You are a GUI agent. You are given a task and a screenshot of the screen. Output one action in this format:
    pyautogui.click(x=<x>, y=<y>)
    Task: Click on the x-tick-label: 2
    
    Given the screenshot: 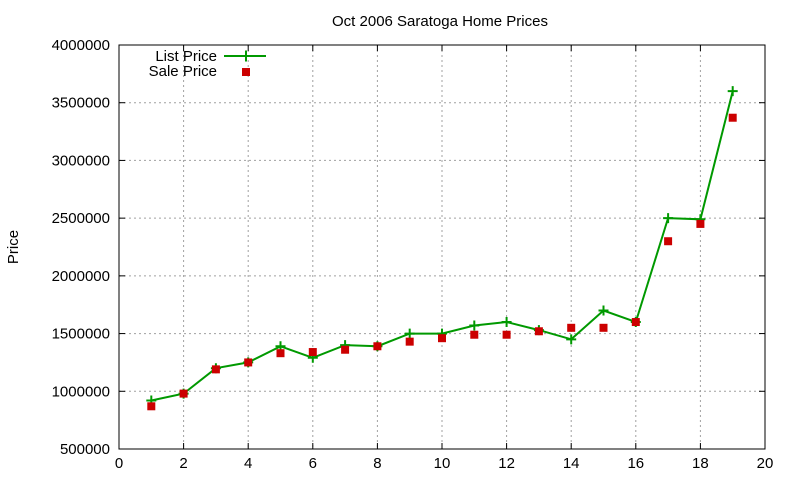 What is the action you would take?
    pyautogui.click(x=183, y=463)
    